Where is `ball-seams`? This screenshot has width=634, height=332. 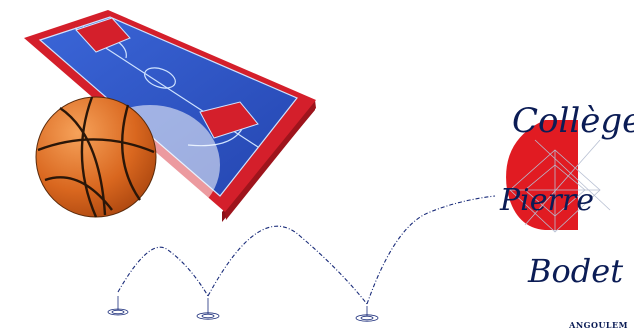
ball-seams is located at coordinates (96, 157).